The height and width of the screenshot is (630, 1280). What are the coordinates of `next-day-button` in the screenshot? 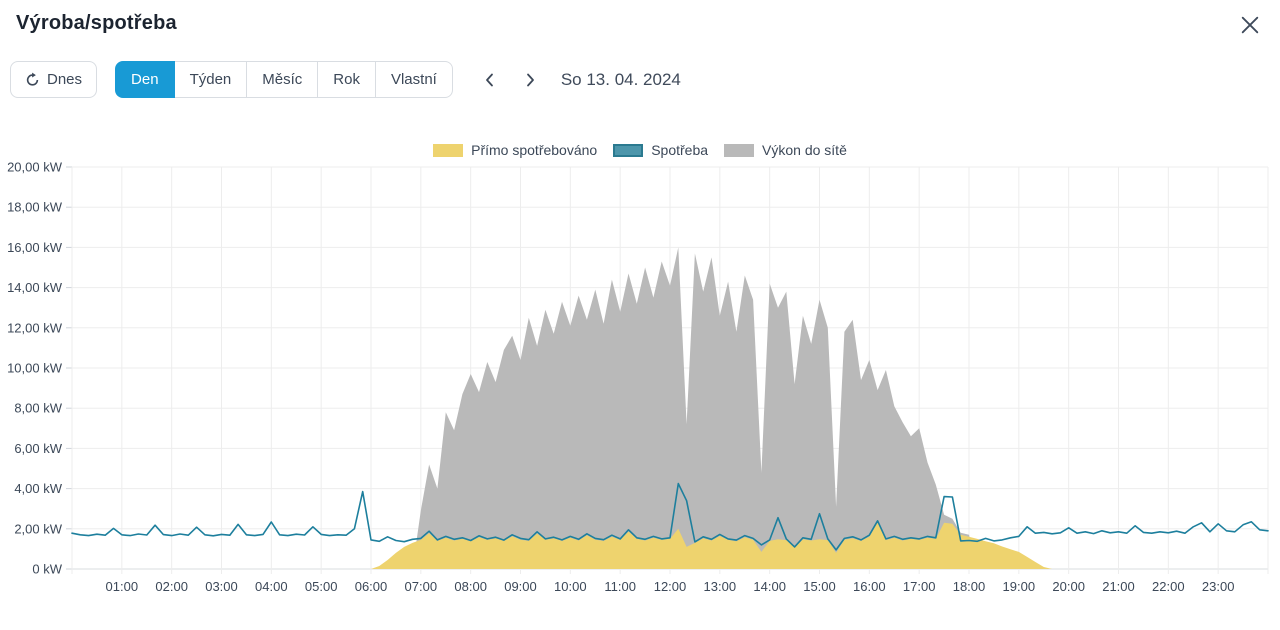 It's located at (530, 80).